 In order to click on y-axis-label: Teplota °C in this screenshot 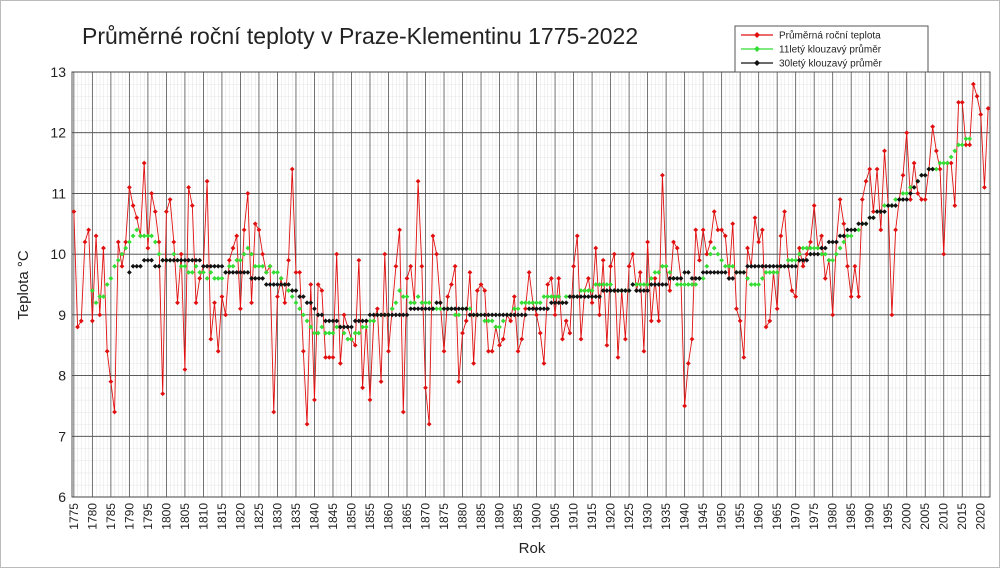, I will do `click(23, 285)`.